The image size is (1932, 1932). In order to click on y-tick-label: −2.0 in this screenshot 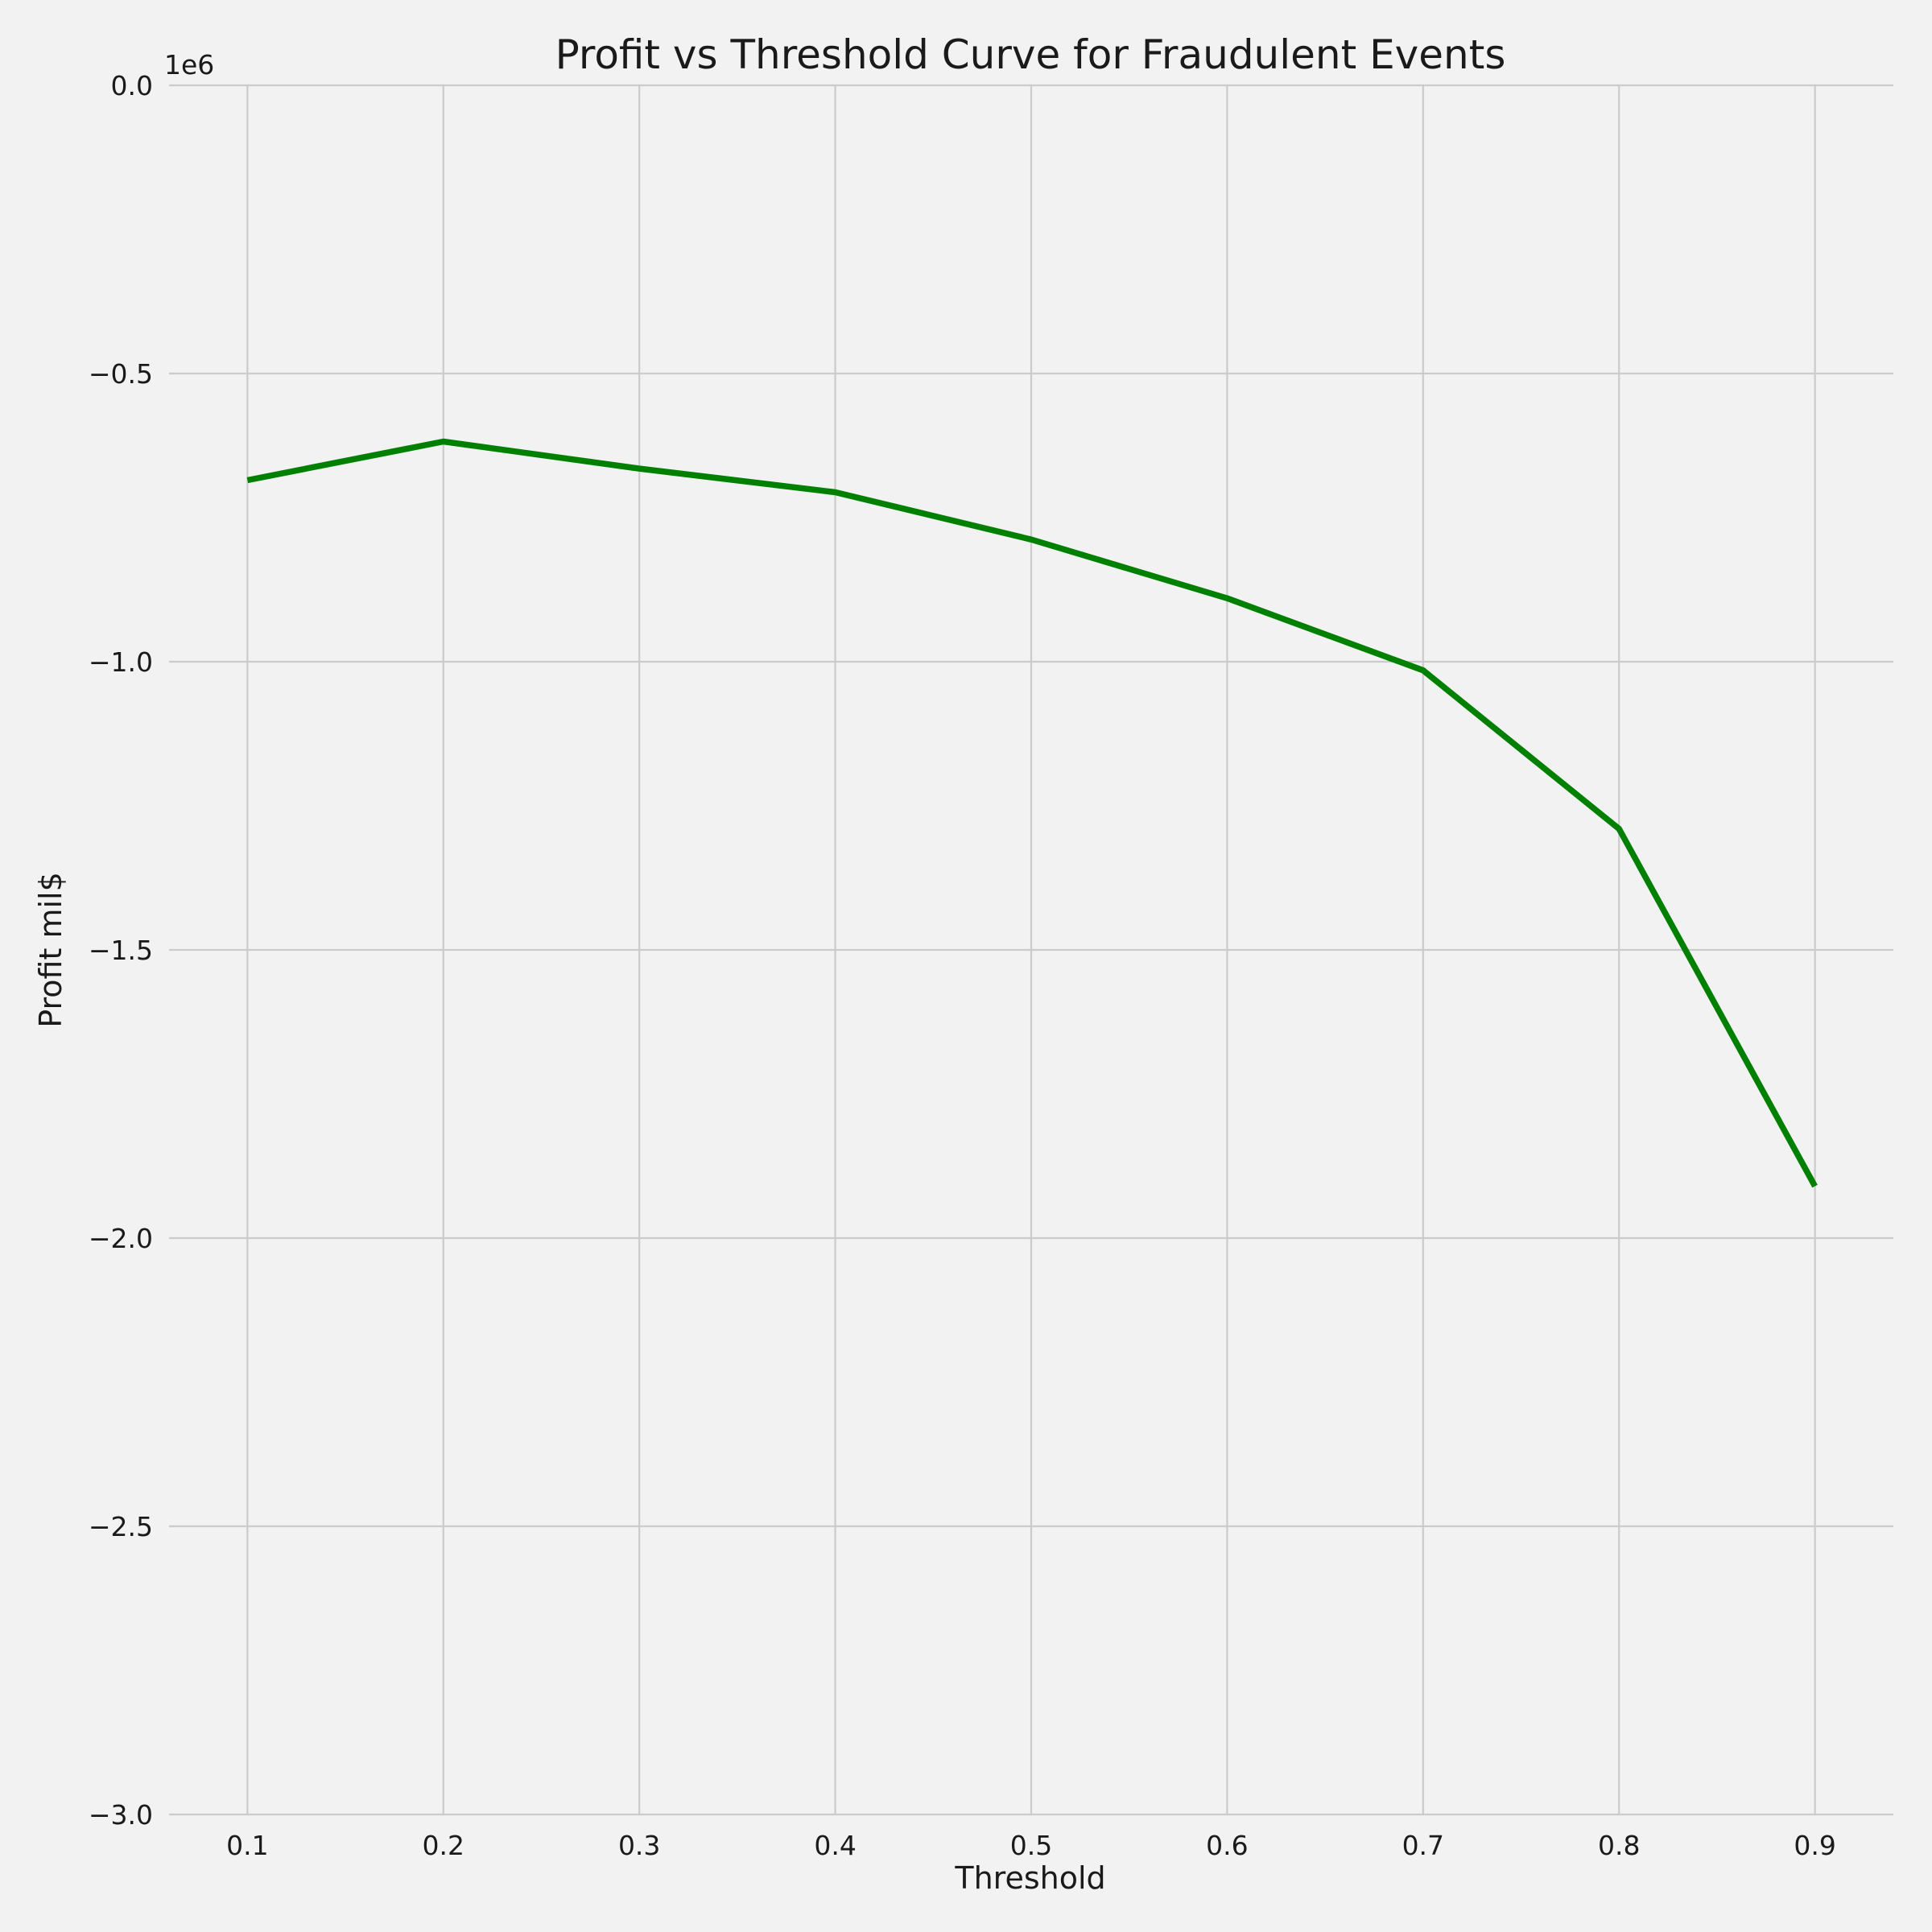, I will do `click(121, 1238)`.